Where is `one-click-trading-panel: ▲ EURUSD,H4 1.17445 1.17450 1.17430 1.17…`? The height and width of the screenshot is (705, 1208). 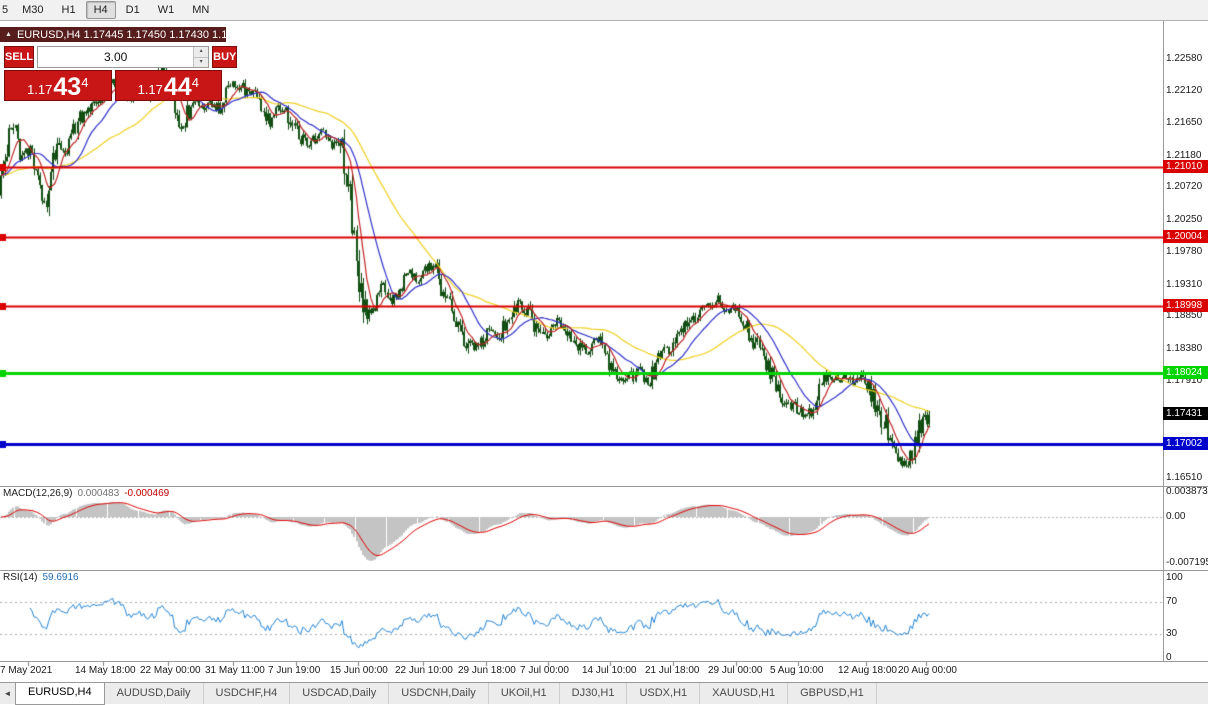
one-click-trading-panel: ▲ EURUSD,H4 1.17445 1.17450 1.17430 1.17… is located at coordinates (126, 64).